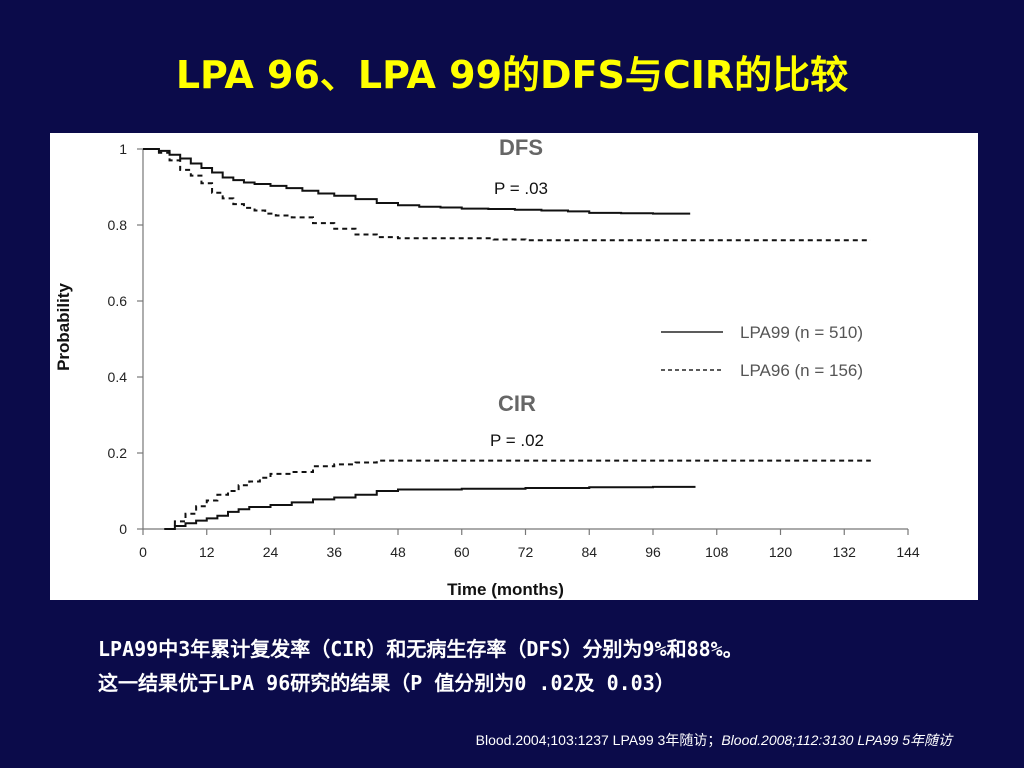  Describe the element at coordinates (801, 332) in the screenshot. I see `legend-label-lpa99: LPA99 (n = 510)` at that location.